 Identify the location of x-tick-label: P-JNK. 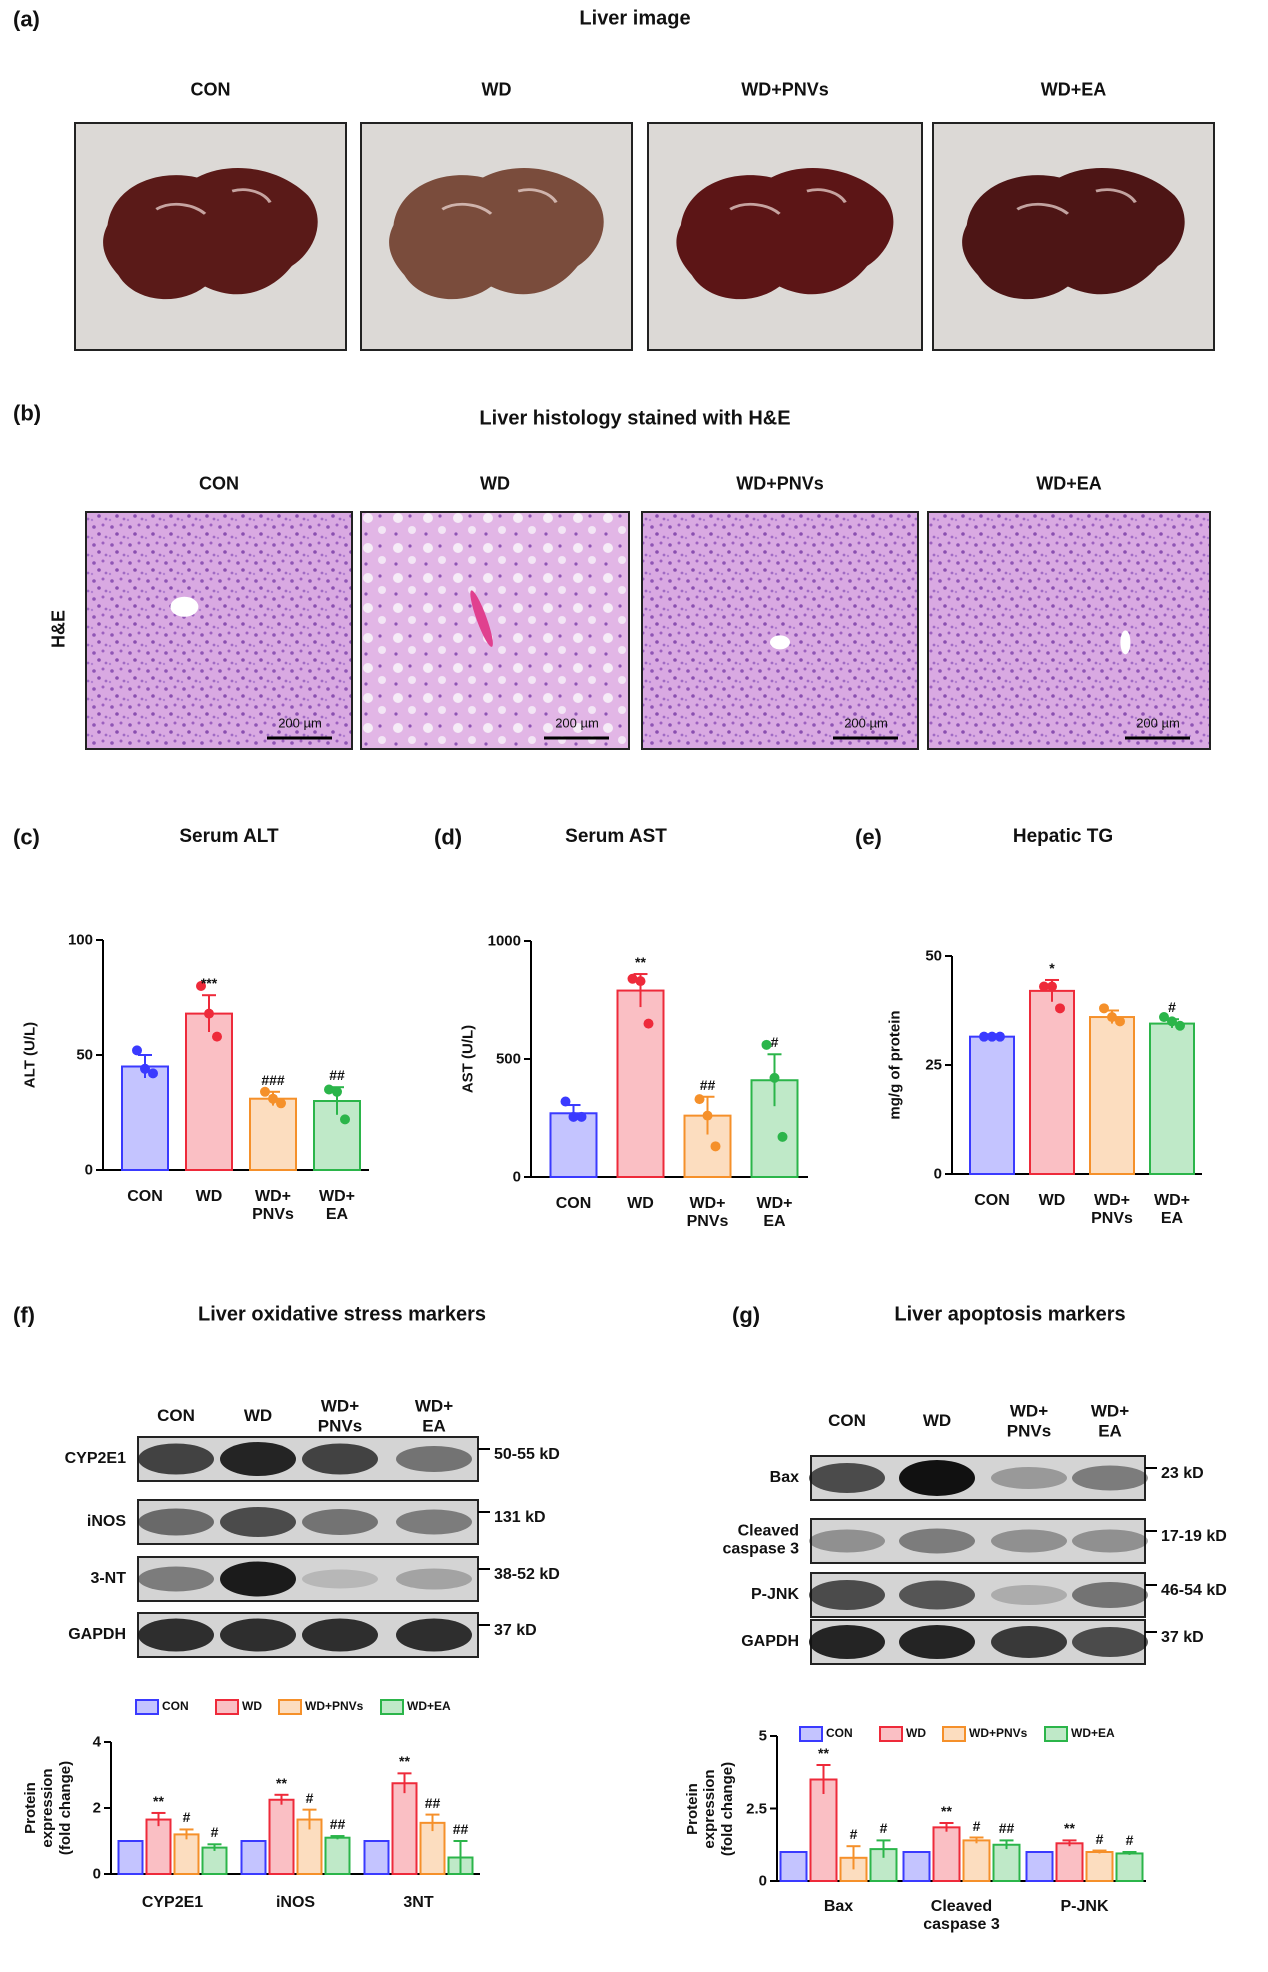
(1084, 1906).